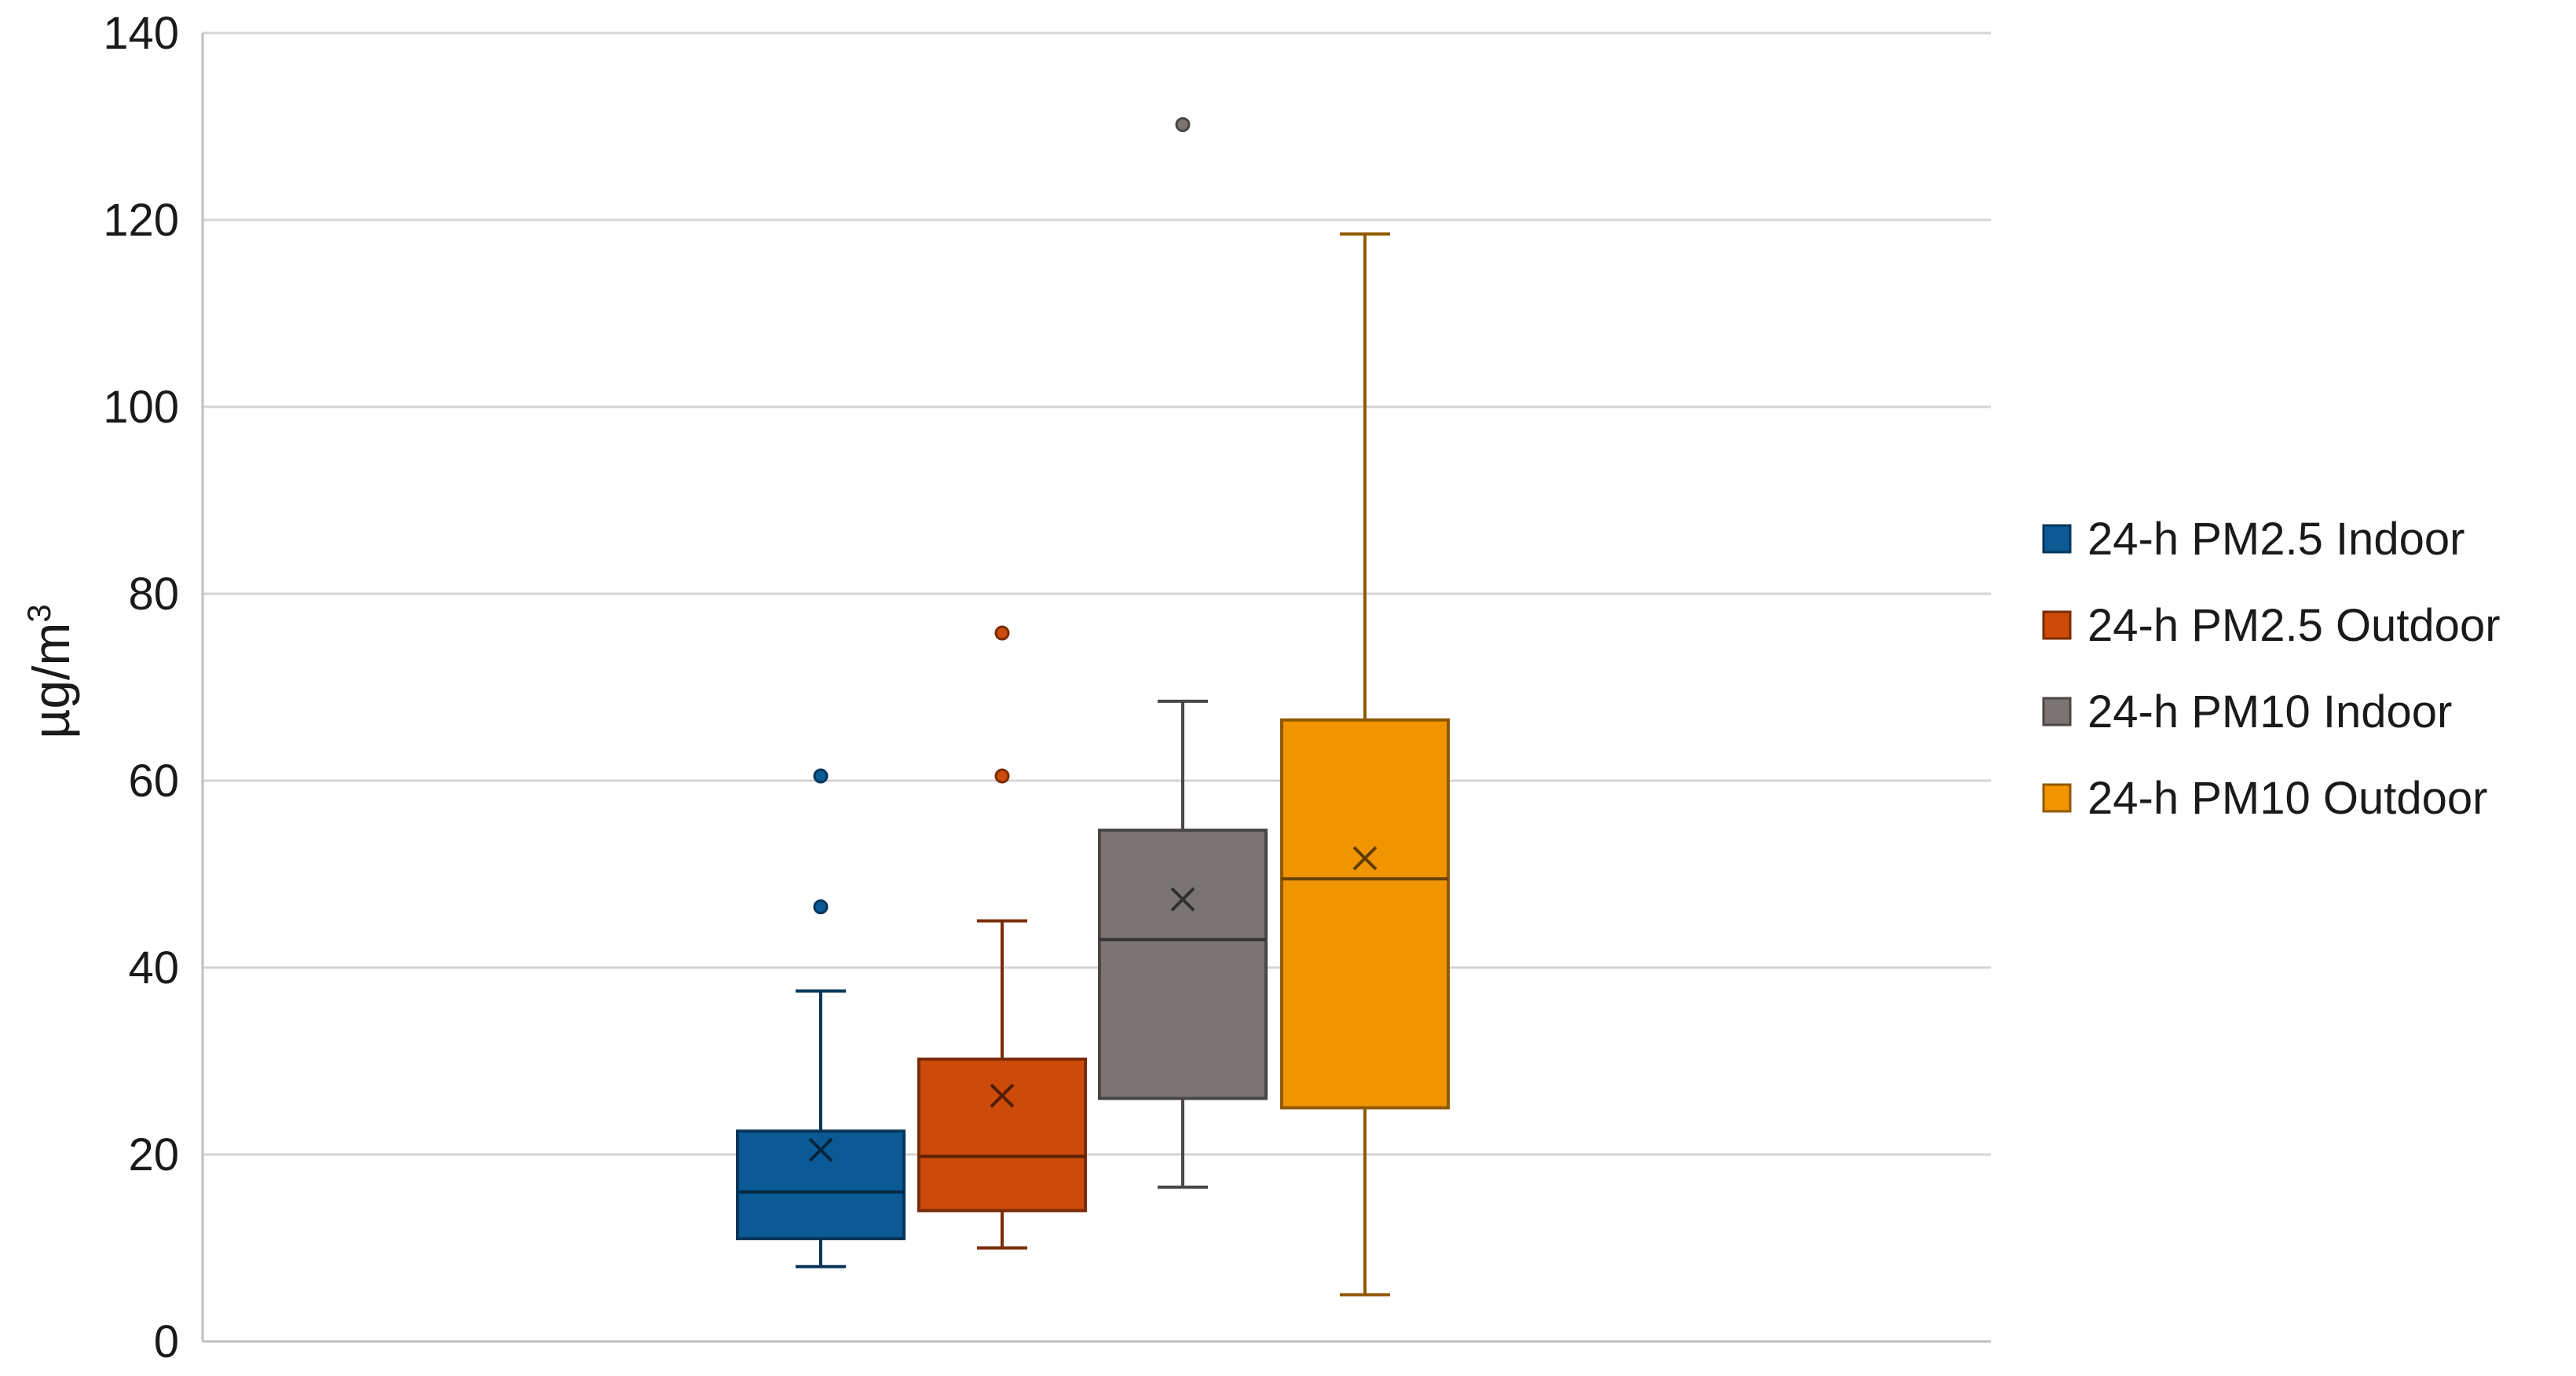 The image size is (2576, 1376). Describe the element at coordinates (141, 687) in the screenshot. I see `y-axis-ticks: 0 20 40 60 80 100 120 140` at that location.